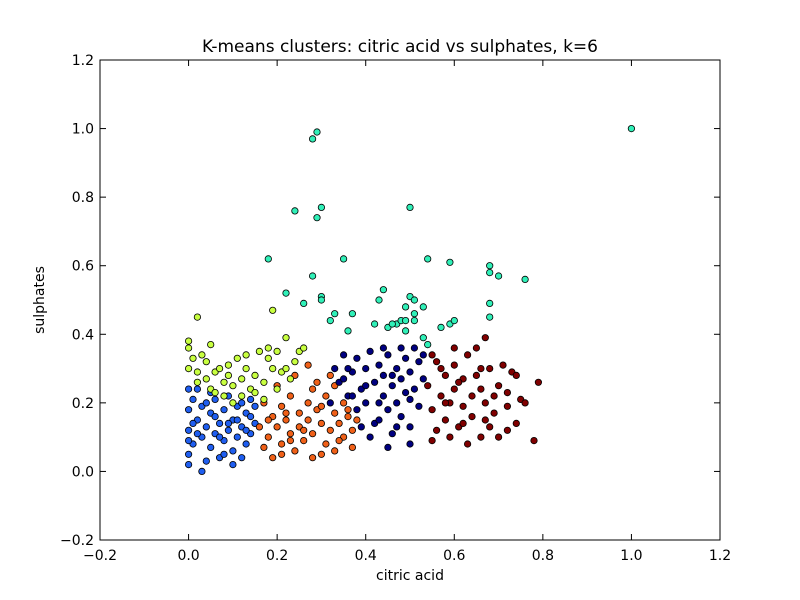 This screenshot has width=800, height=600. I want to click on cluster-4-points, so click(246, 356).